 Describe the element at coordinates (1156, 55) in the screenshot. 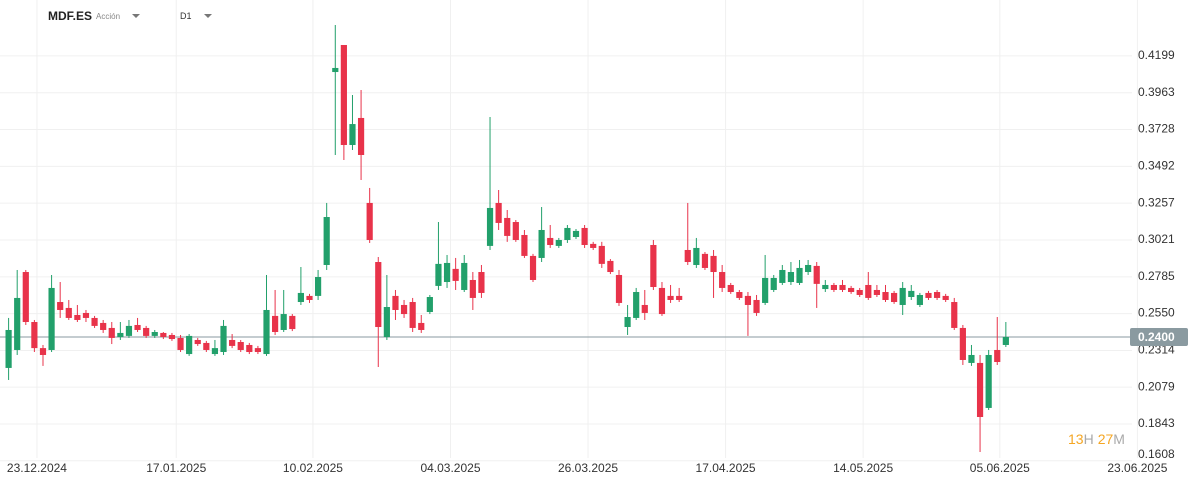

I see `y-tick-label: 0.4199` at that location.